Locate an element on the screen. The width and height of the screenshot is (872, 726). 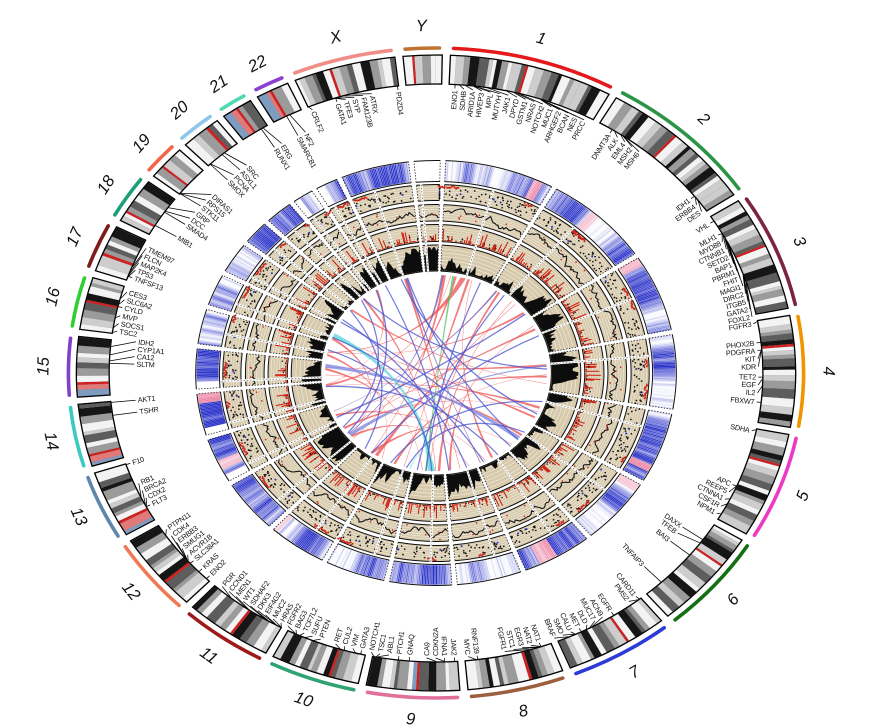
chromosome-label: 2 is located at coordinates (703, 119).